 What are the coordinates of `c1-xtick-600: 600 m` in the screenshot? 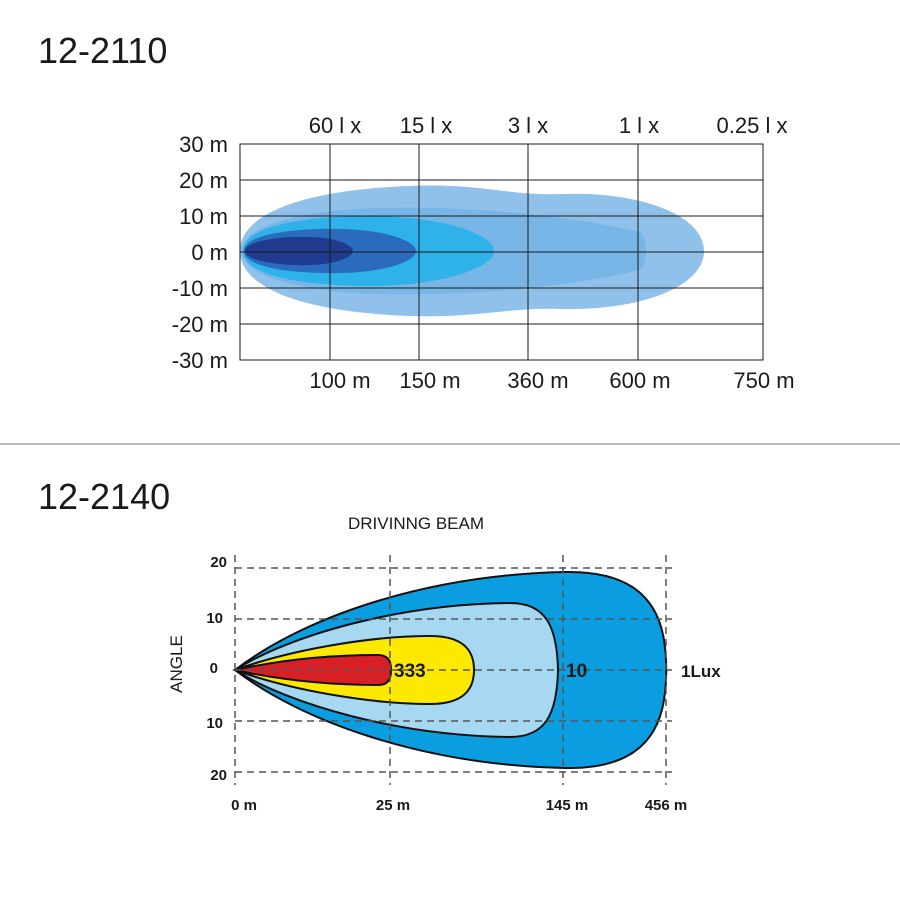 It's located at (639, 380).